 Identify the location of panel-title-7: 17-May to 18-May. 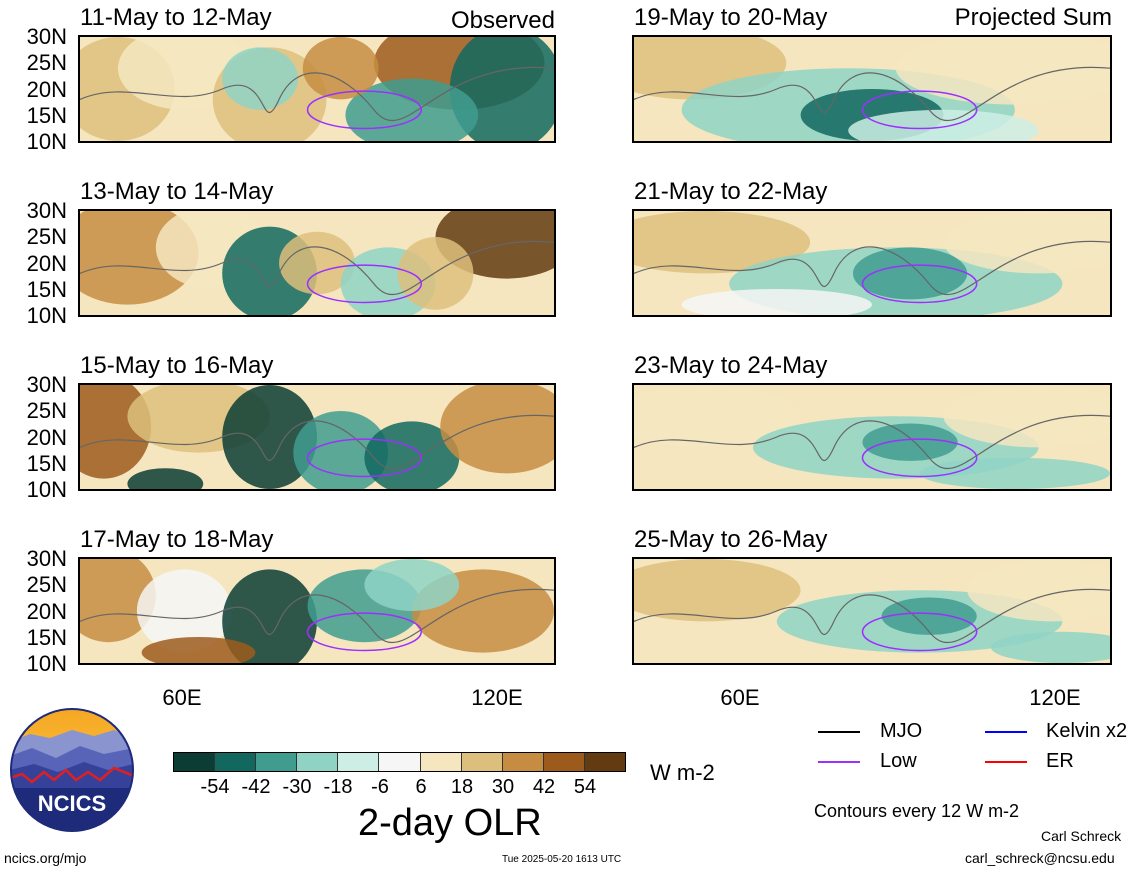
(177, 539).